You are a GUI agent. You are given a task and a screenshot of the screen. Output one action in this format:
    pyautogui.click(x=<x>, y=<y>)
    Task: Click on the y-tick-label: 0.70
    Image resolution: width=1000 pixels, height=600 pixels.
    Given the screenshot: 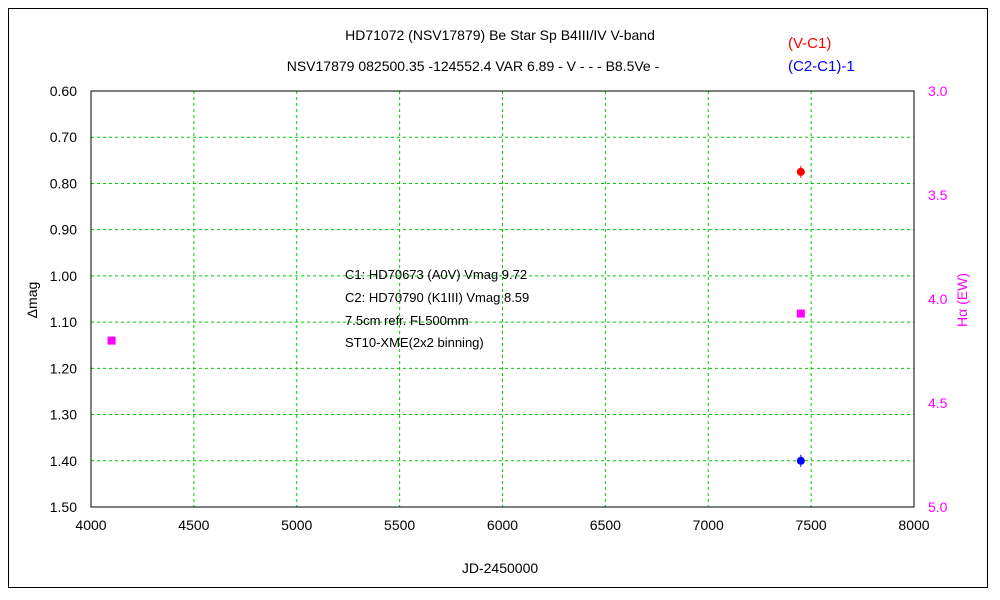 What is the action you would take?
    pyautogui.click(x=63, y=137)
    